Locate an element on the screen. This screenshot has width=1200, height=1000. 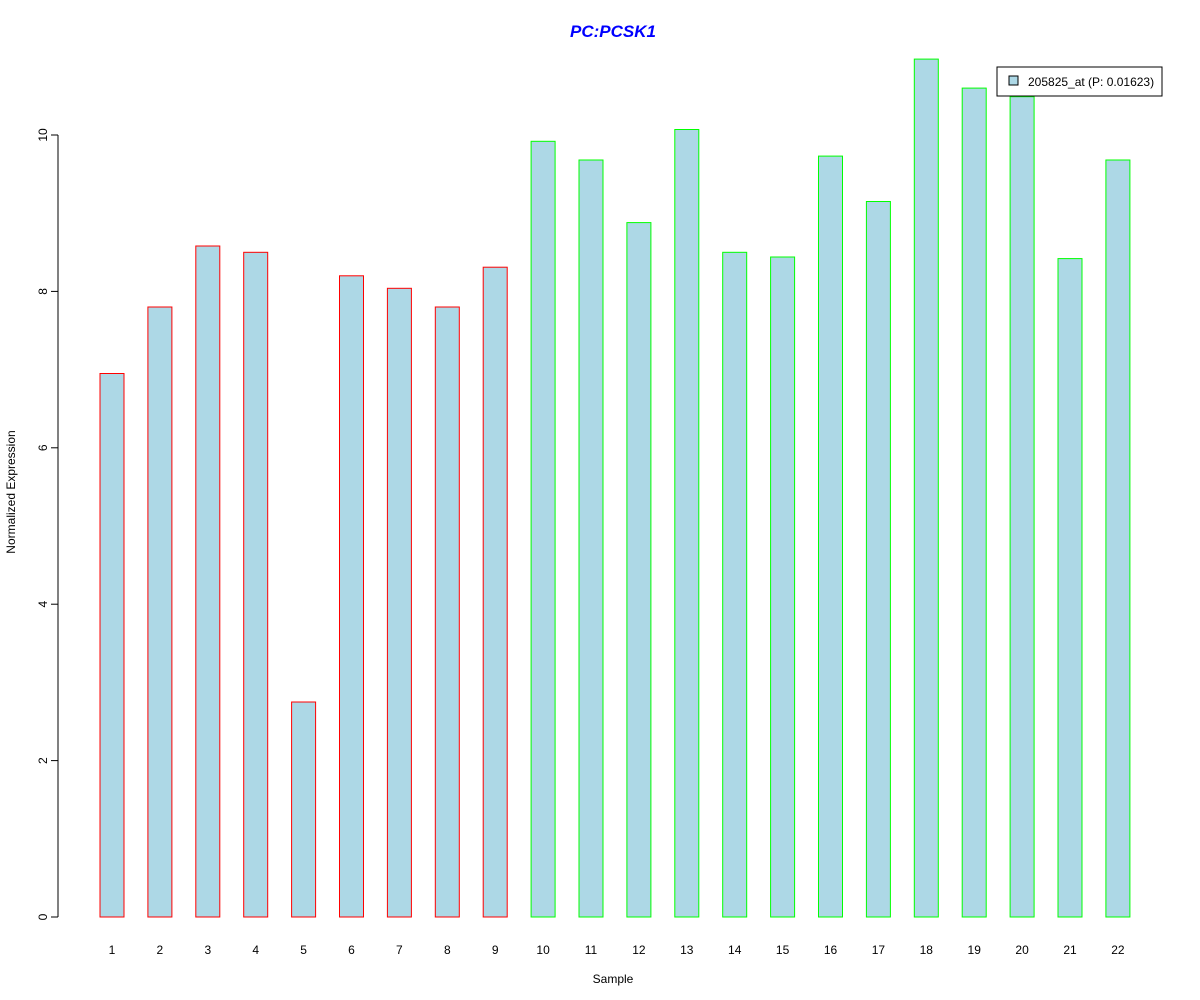
x-tick-label: 6 is located at coordinates (351, 950).